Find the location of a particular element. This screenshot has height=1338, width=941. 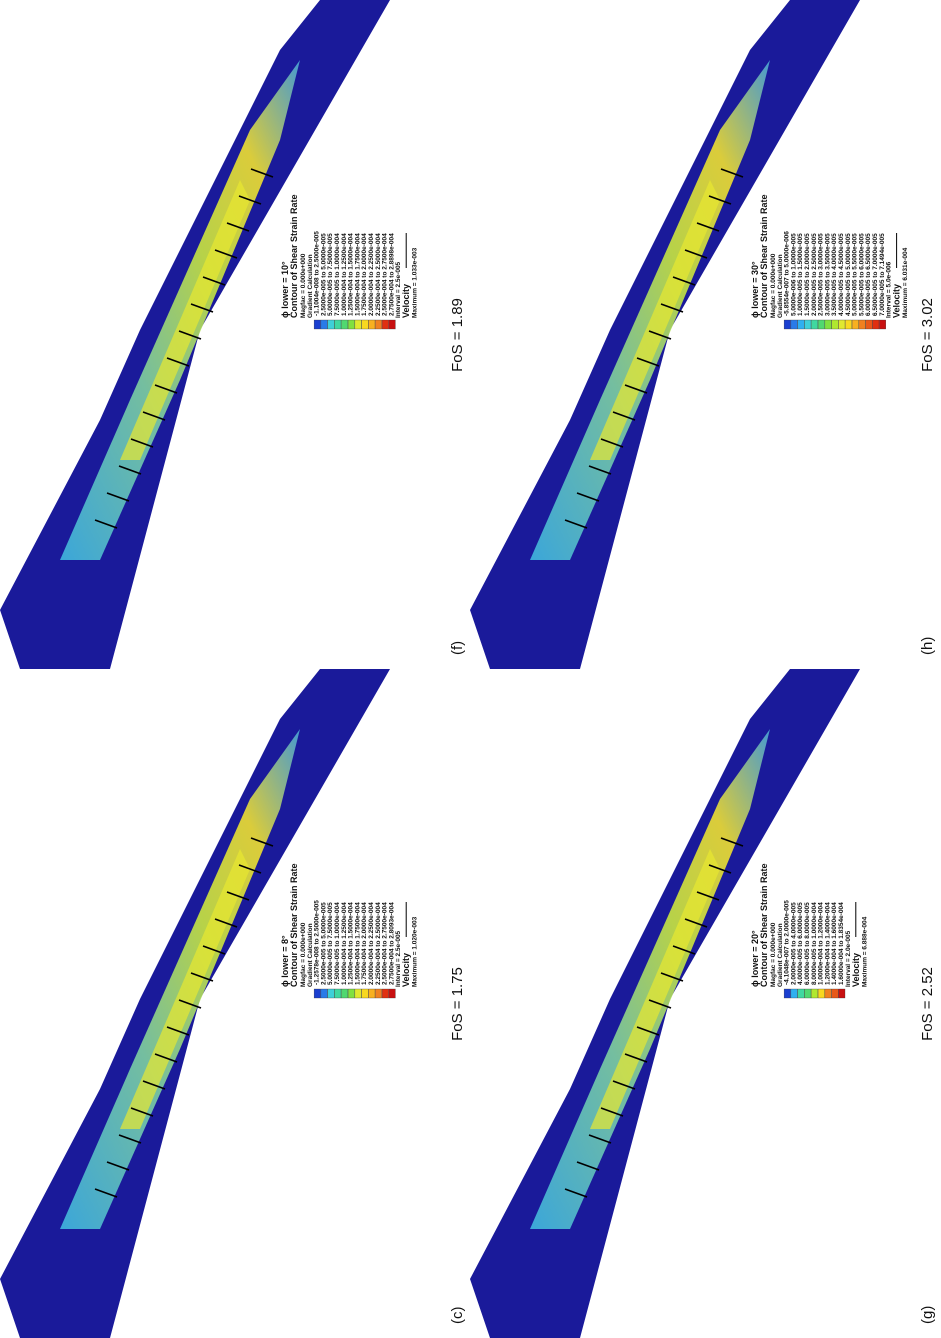

legend-range: 3.0000e-005 to 3.5000e-005 is located at coordinates (827, 274).